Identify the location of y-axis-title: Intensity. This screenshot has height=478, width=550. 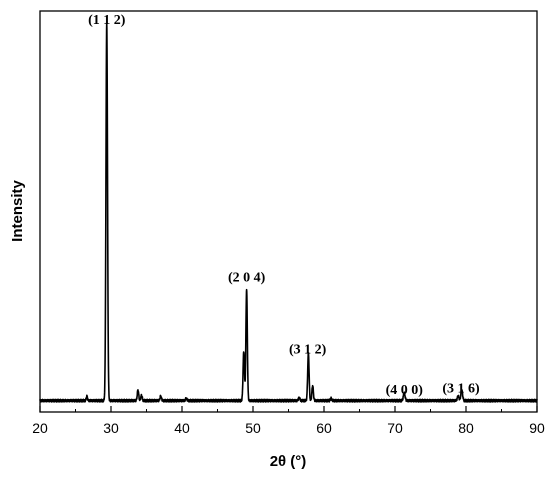
(17, 211).